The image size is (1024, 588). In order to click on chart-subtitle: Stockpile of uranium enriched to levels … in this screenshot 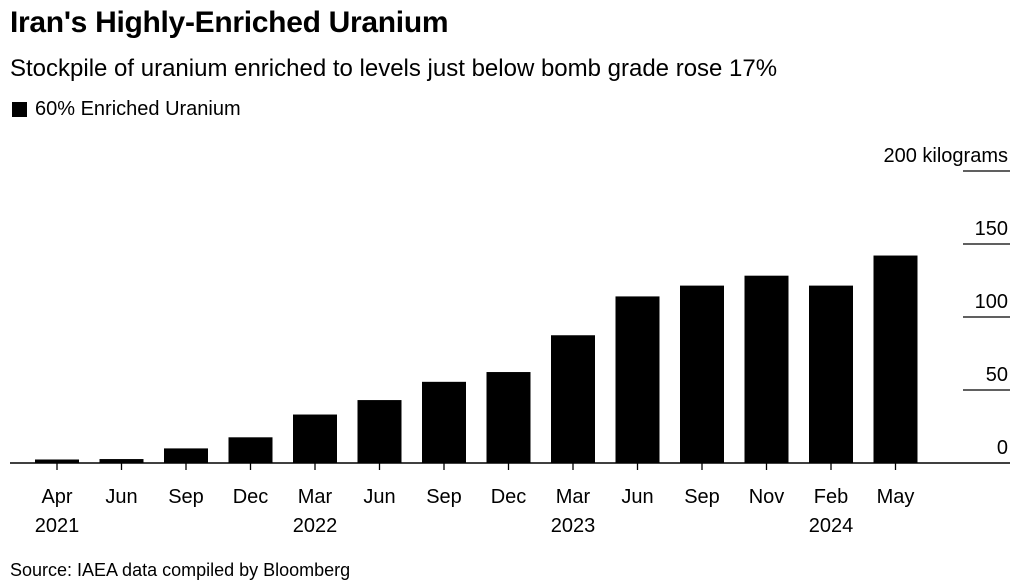, I will do `click(394, 68)`.